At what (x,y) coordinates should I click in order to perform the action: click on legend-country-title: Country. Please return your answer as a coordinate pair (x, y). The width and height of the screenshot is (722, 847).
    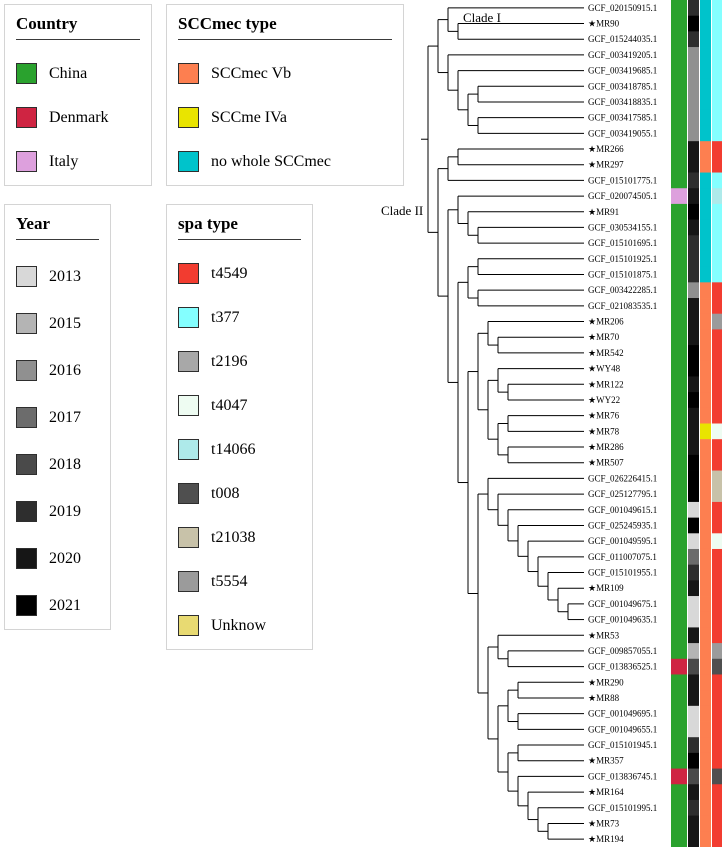
    Looking at the image, I should click on (78, 27).